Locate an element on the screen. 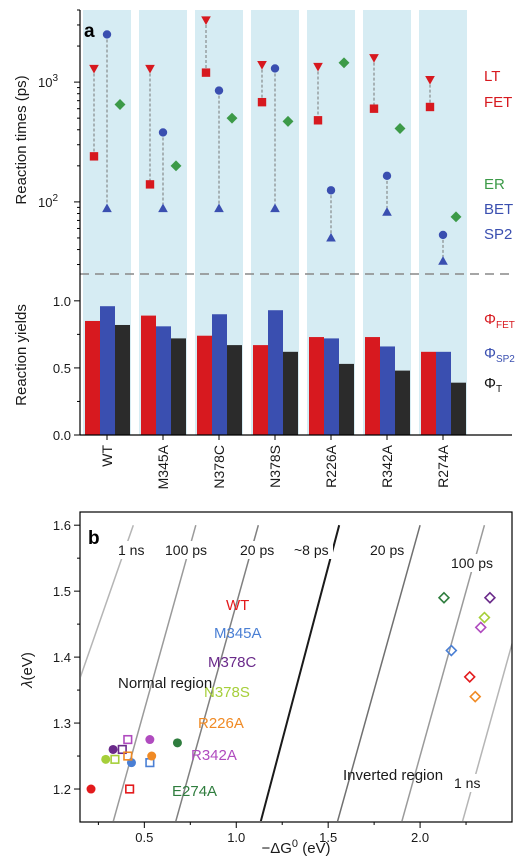  mutant-label: E274A is located at coordinates (194, 791).